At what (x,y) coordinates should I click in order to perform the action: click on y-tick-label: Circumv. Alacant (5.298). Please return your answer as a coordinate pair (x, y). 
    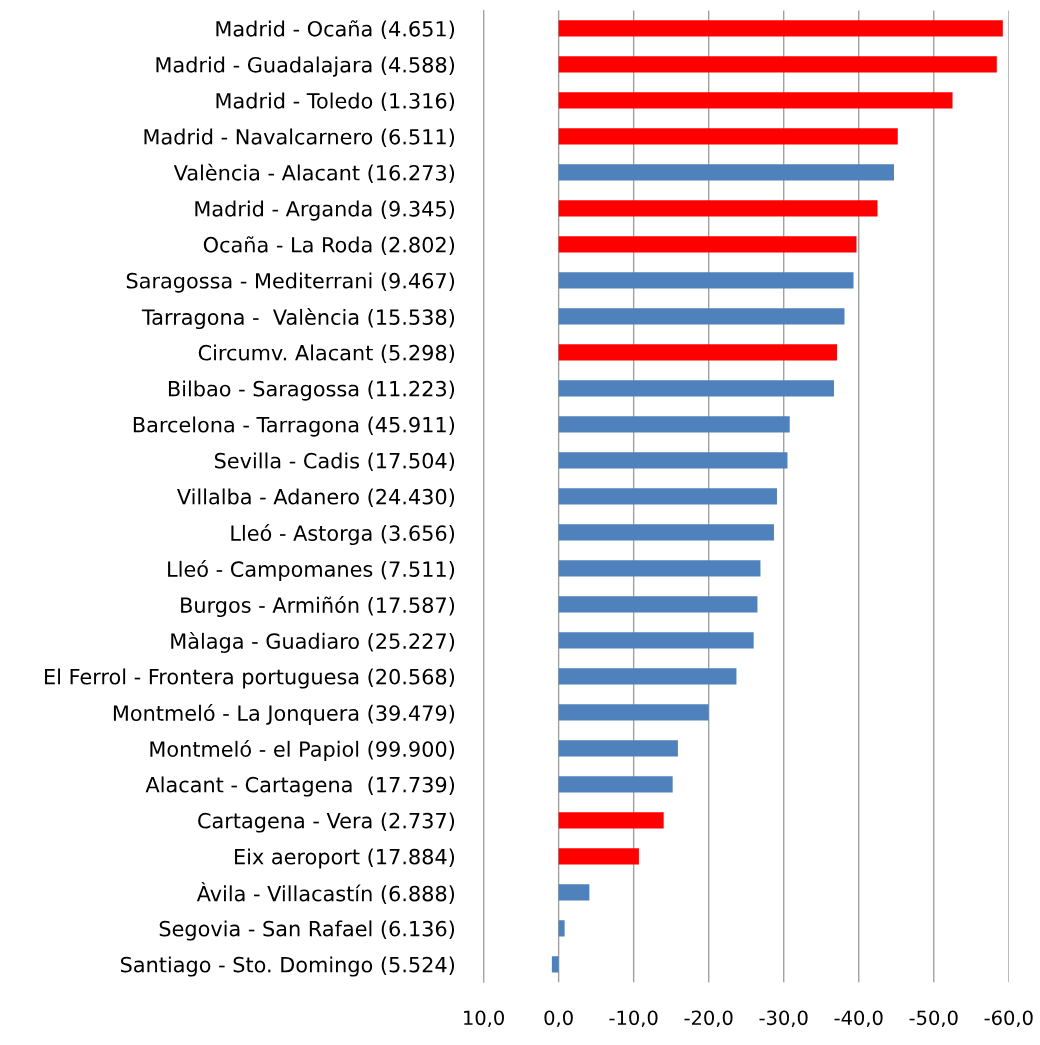
    Looking at the image, I should click on (326, 354).